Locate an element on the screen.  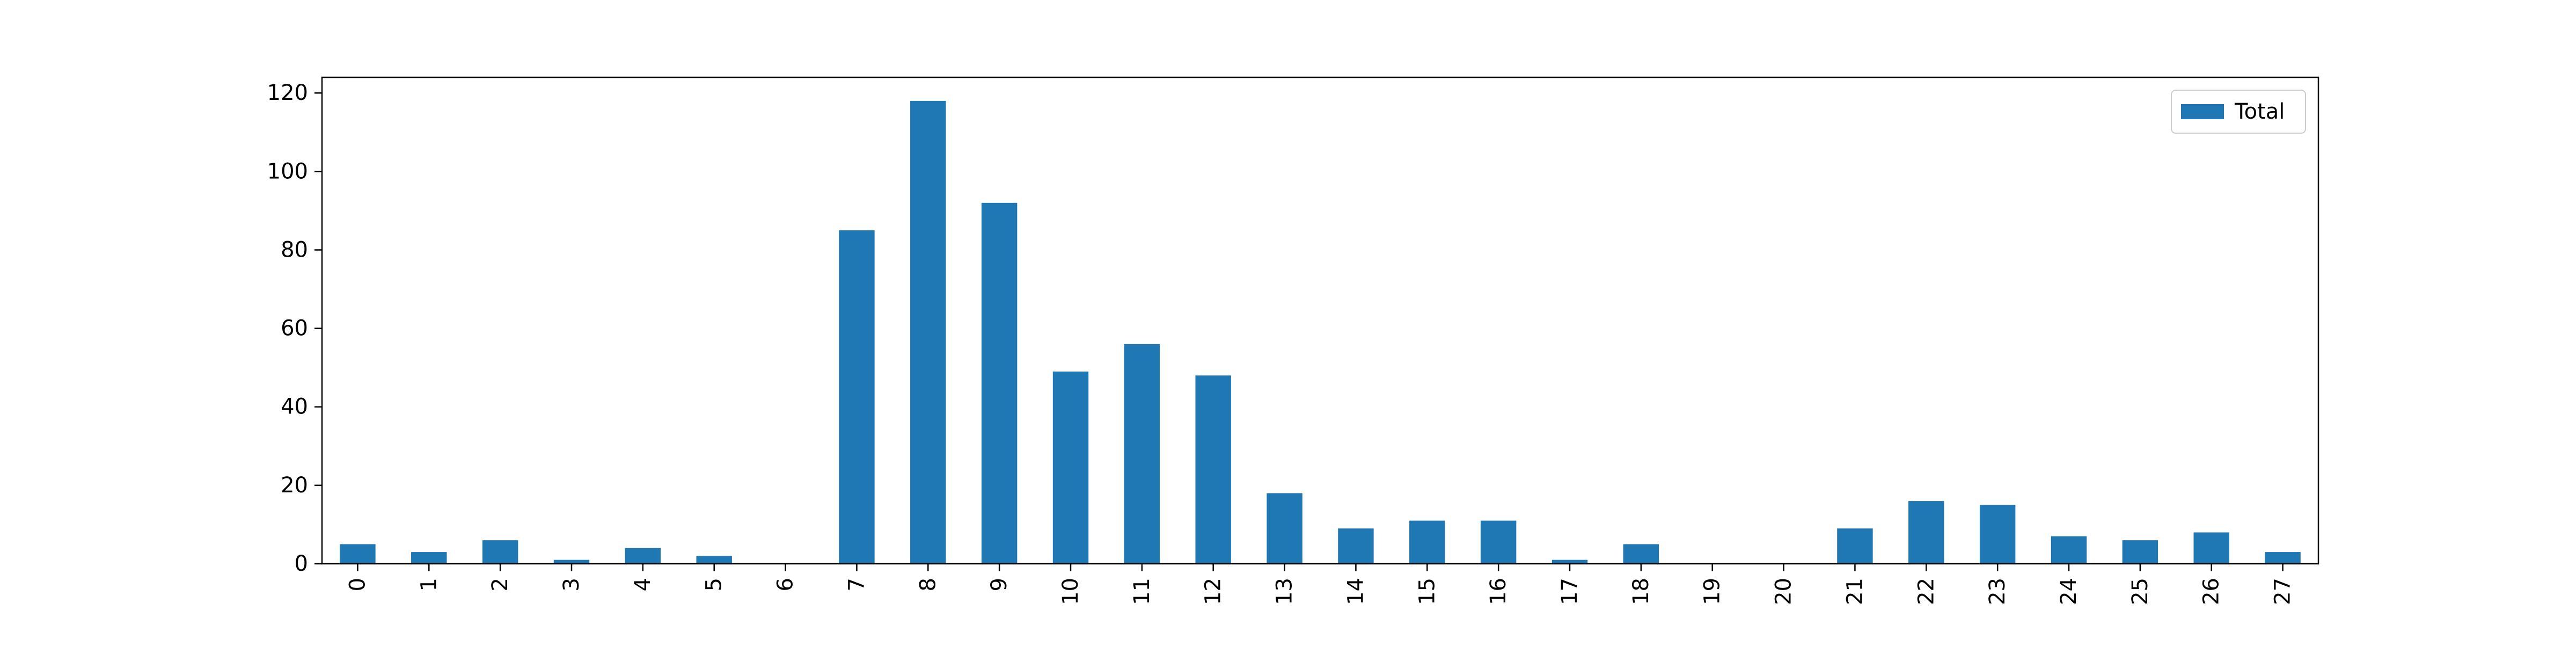
x-tick-label-21: 21 is located at coordinates (1854, 591).